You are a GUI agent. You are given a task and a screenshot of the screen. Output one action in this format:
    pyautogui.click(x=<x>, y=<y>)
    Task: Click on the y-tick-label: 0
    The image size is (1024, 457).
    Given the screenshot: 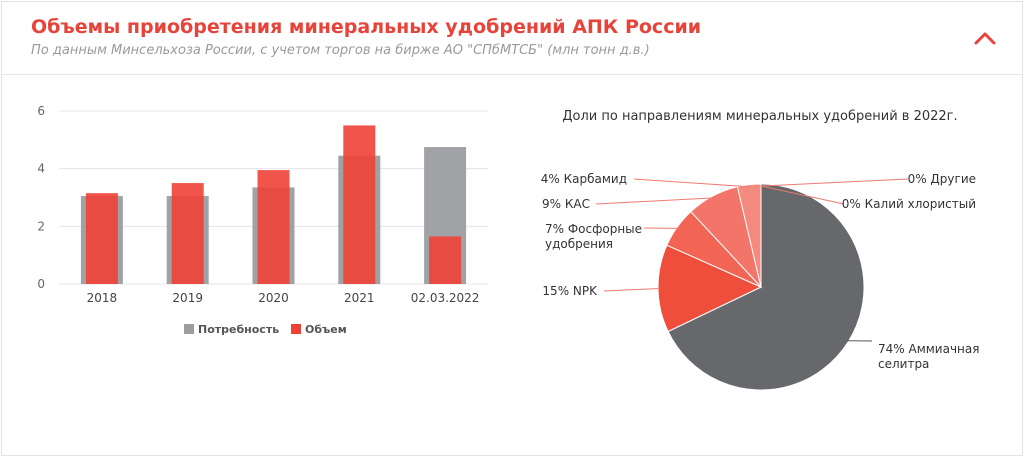 What is the action you would take?
    pyautogui.click(x=41, y=284)
    